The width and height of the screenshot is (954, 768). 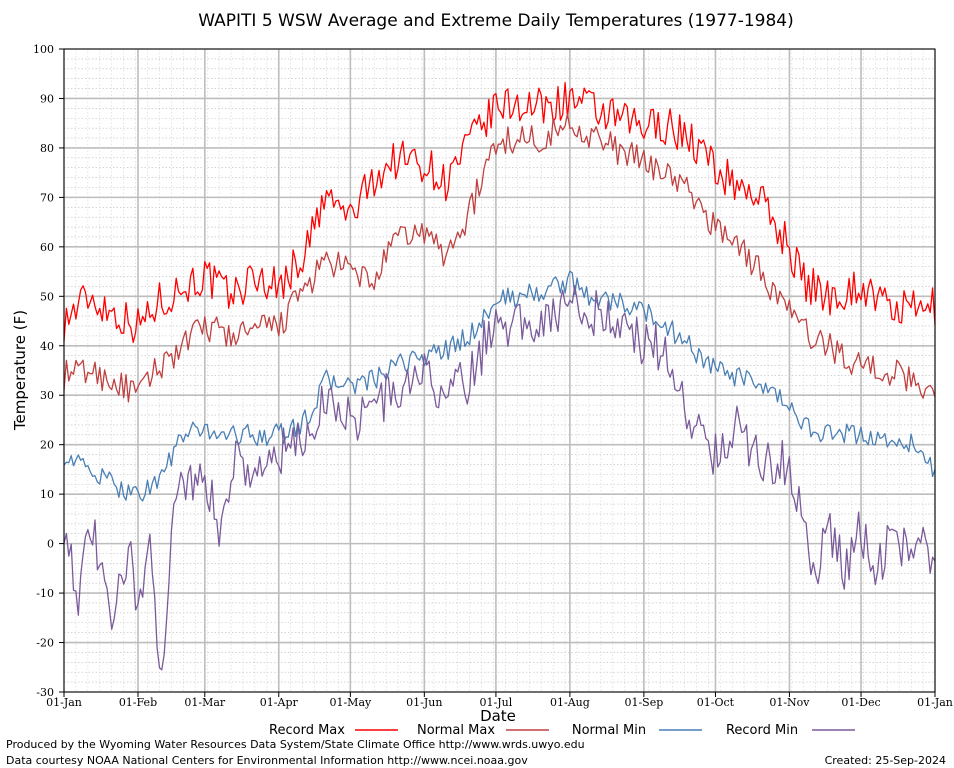 I want to click on y-tick-label: -10, so click(x=45, y=593).